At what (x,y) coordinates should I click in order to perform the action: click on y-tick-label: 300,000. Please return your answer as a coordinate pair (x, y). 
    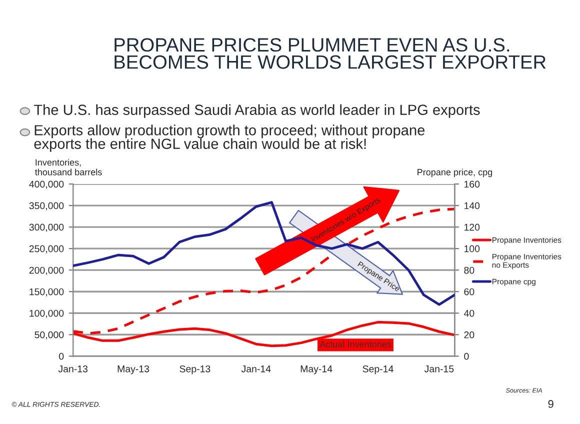
    Looking at the image, I should click on (46, 228).